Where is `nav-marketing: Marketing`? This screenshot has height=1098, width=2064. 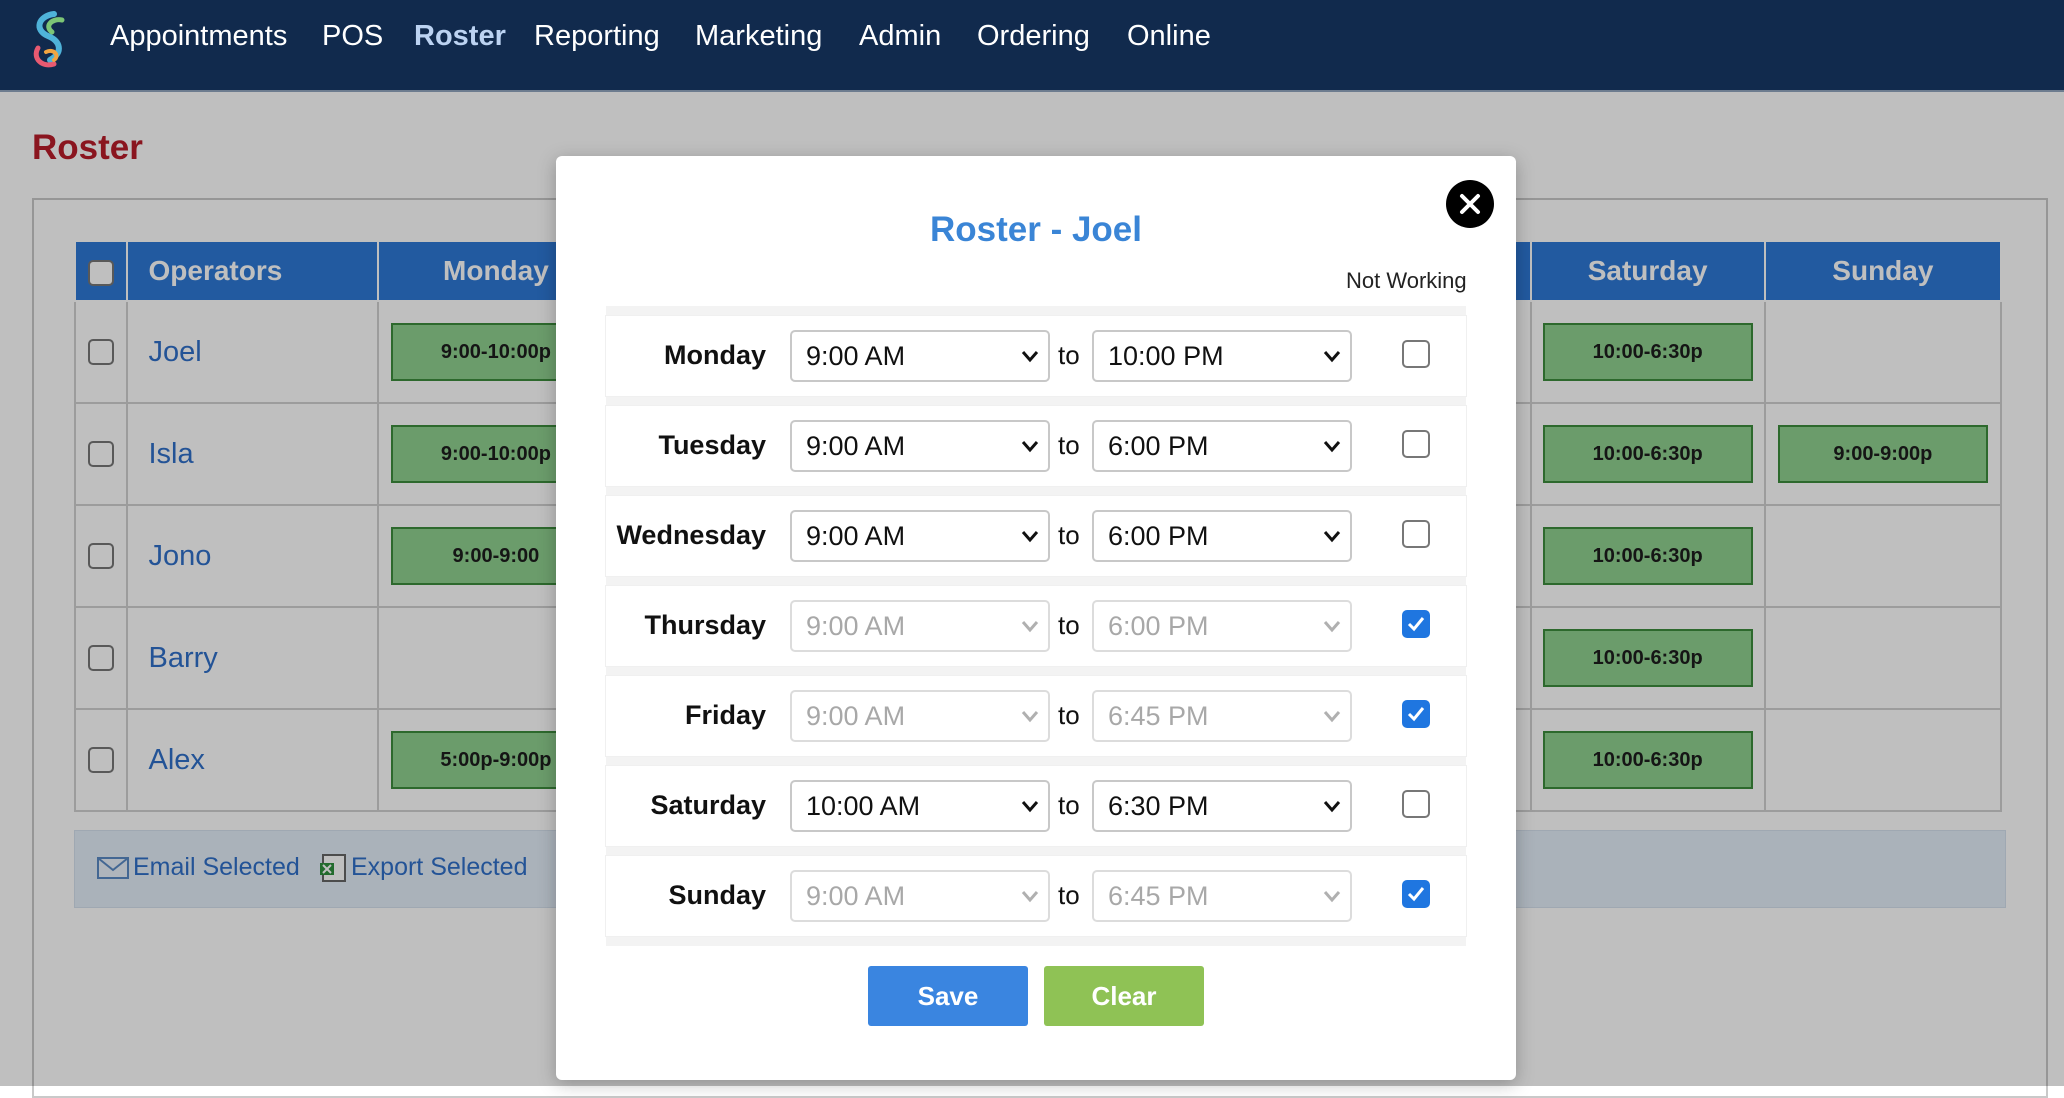 nav-marketing: Marketing is located at coordinates (759, 36).